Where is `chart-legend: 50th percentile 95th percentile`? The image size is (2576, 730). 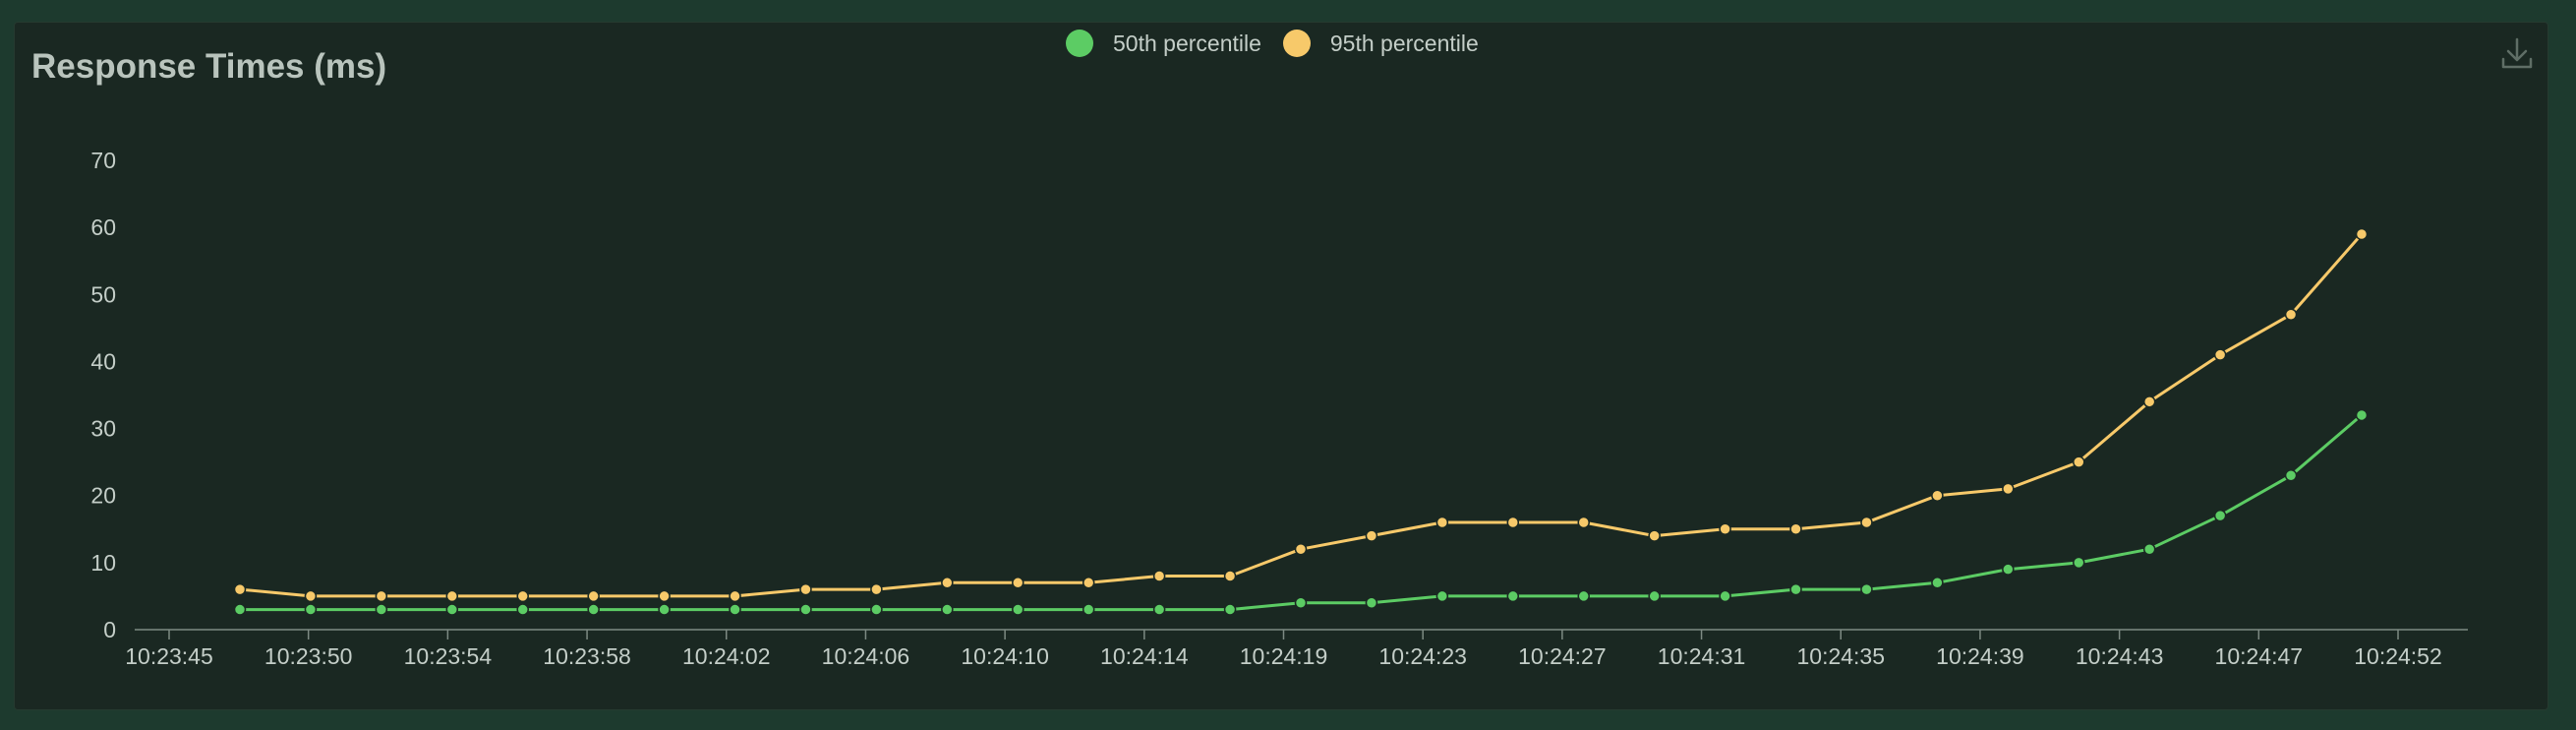
chart-legend: 50th percentile 95th percentile is located at coordinates (1283, 43).